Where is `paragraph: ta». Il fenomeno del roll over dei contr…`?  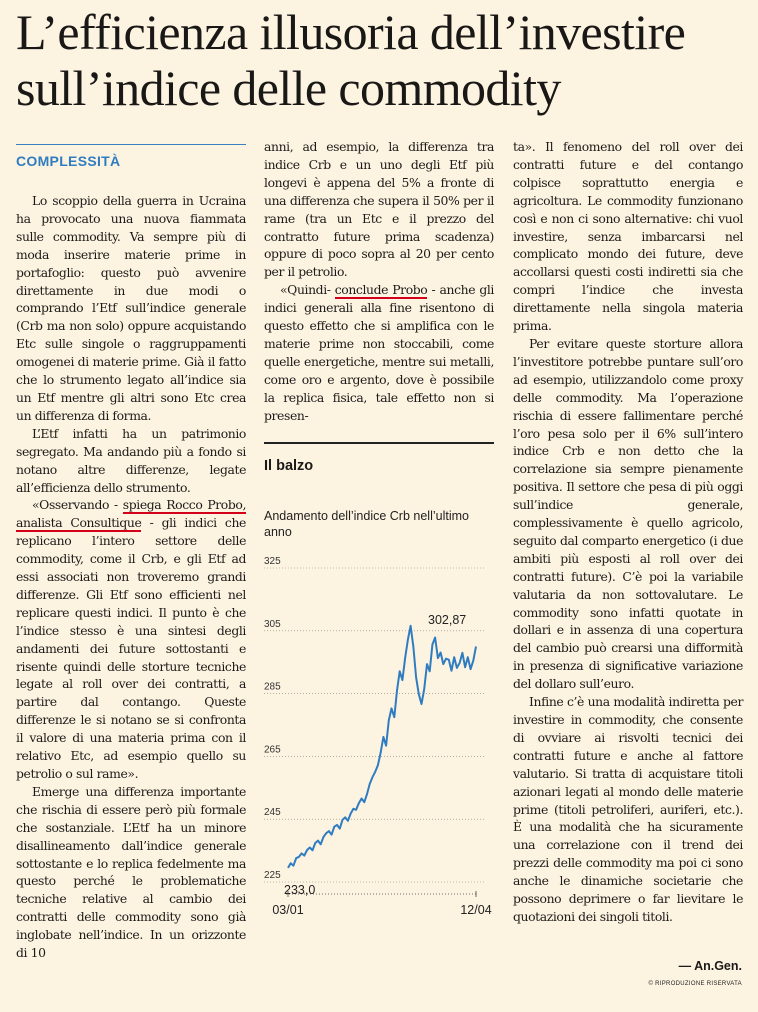
paragraph: ta». Il fenomeno del roll over dei contr… is located at coordinates (628, 236).